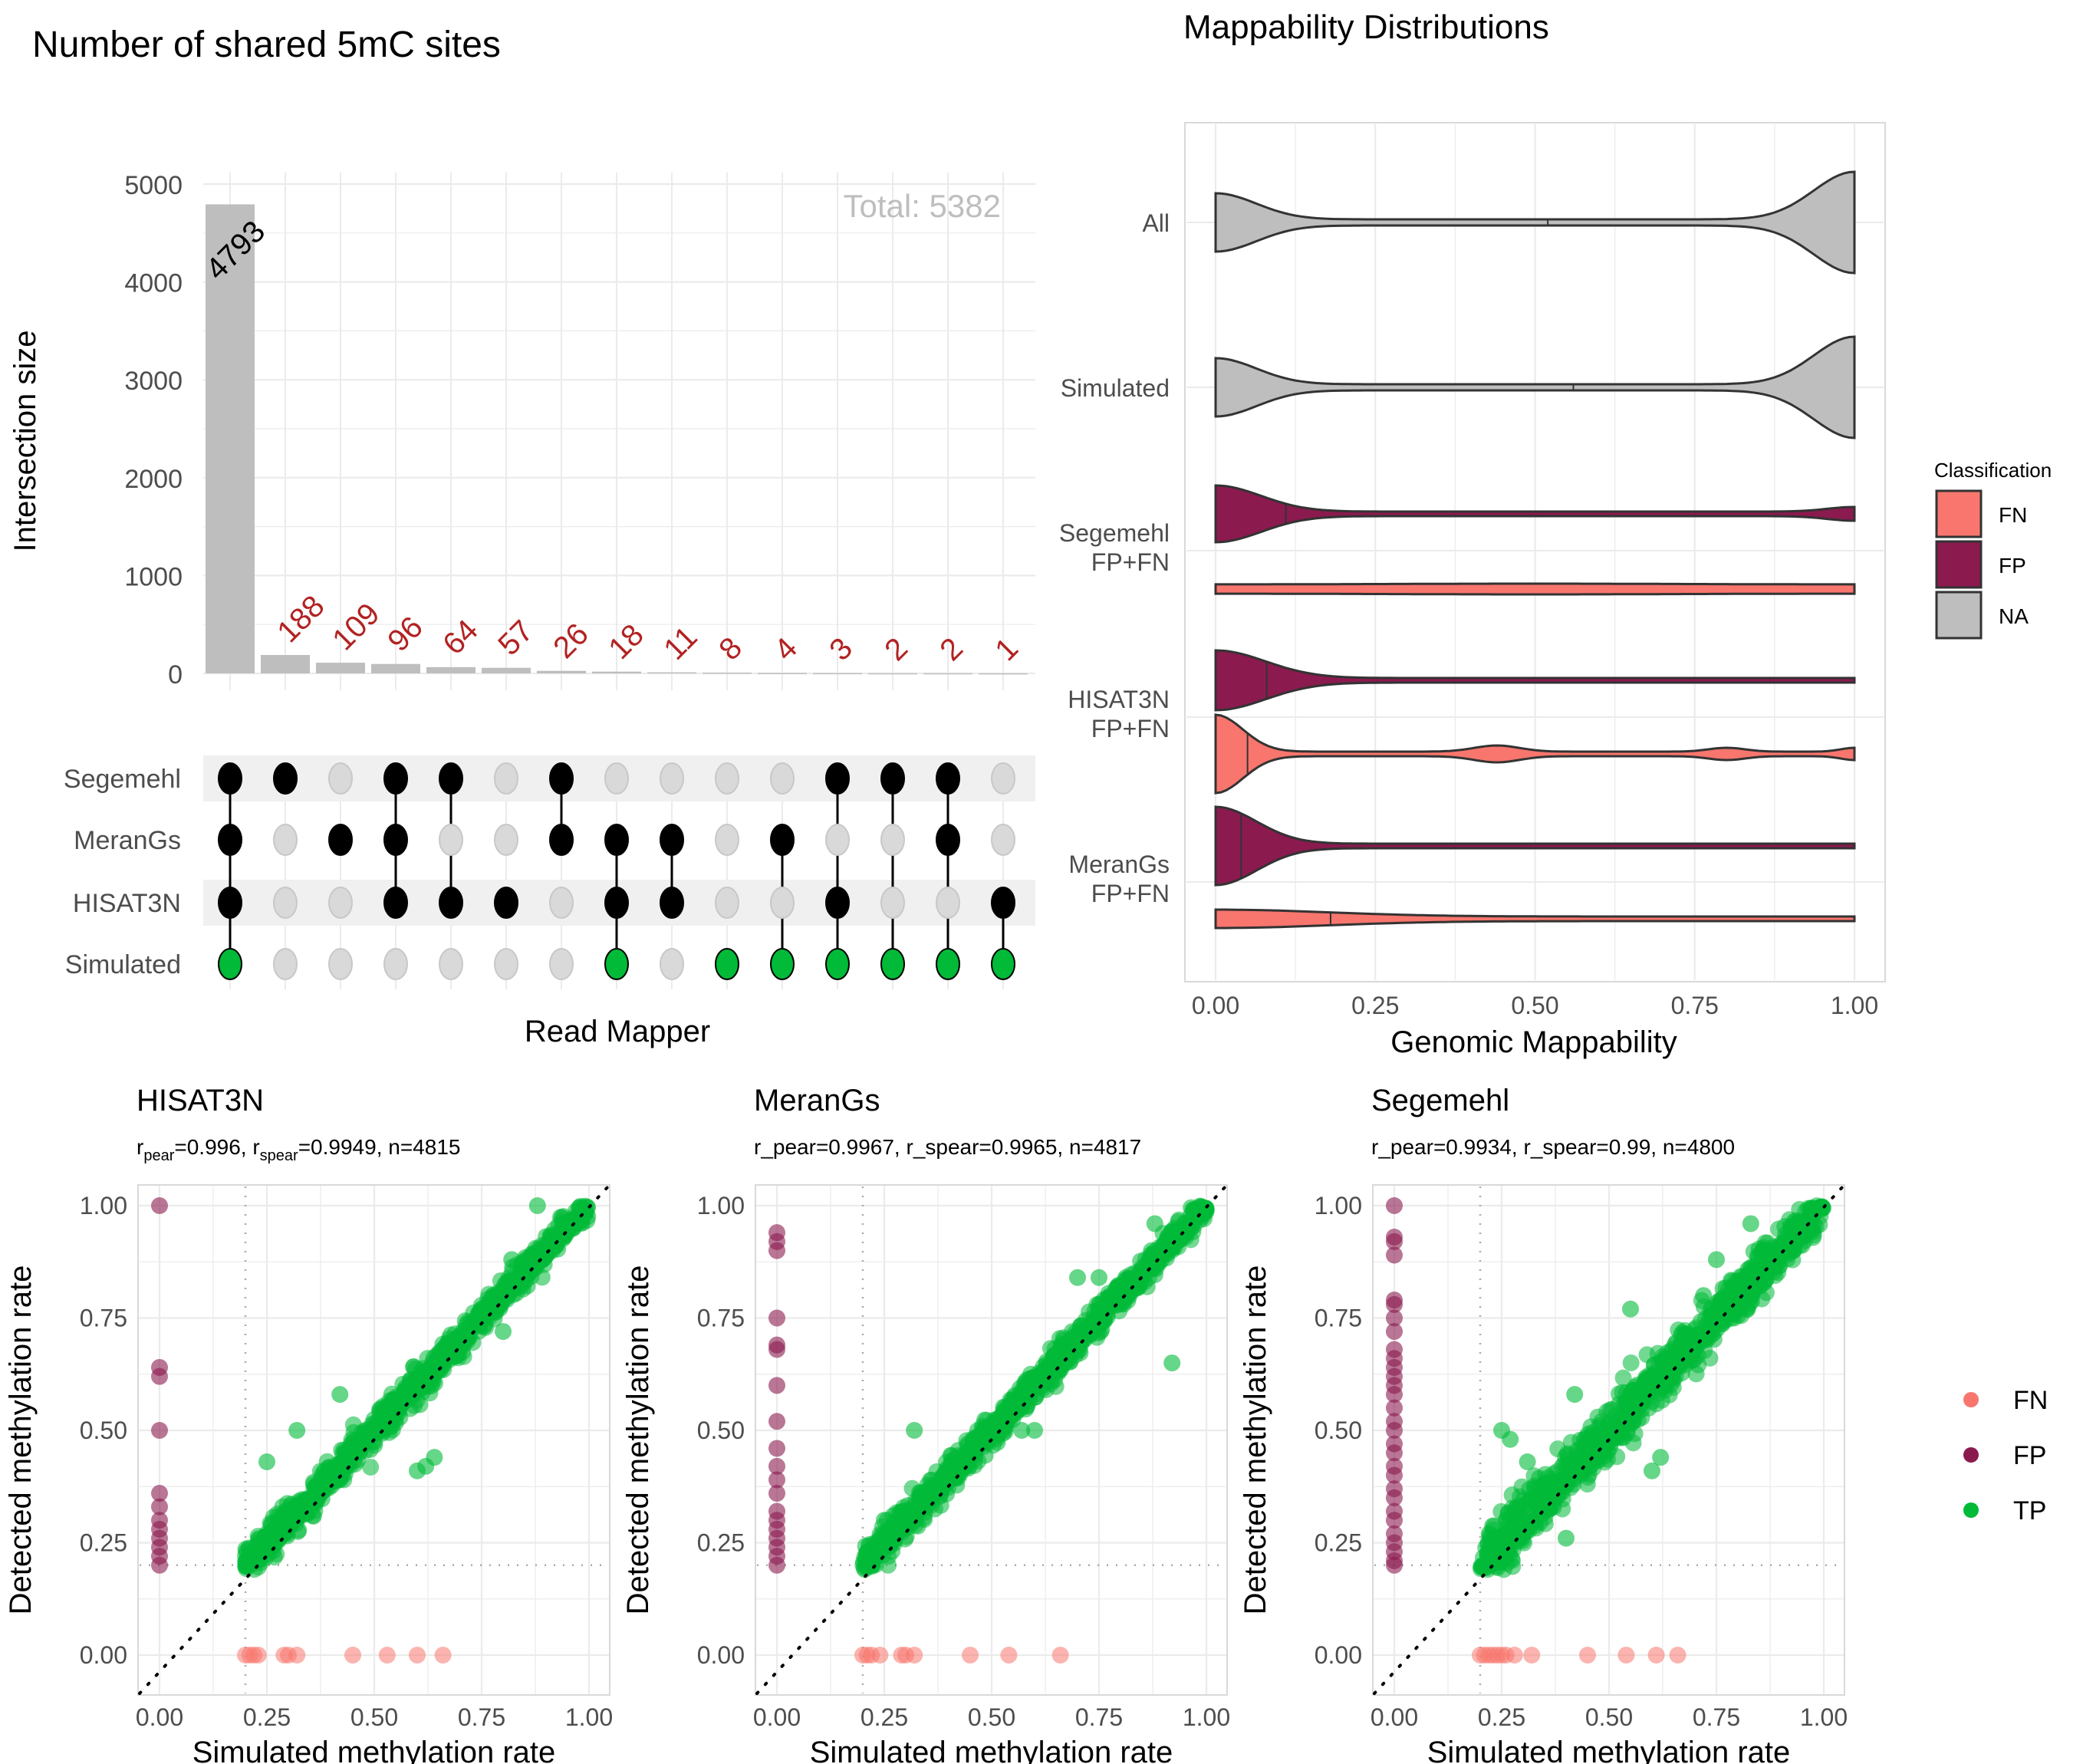 The width and height of the screenshot is (2083, 1764). What do you see at coordinates (1114, 533) in the screenshot?
I see `violin-group-label: Segemehl` at bounding box center [1114, 533].